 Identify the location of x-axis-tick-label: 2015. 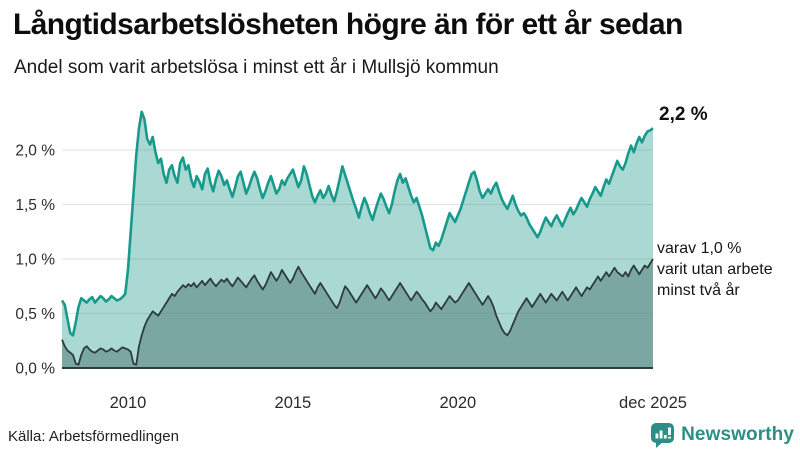
(293, 403).